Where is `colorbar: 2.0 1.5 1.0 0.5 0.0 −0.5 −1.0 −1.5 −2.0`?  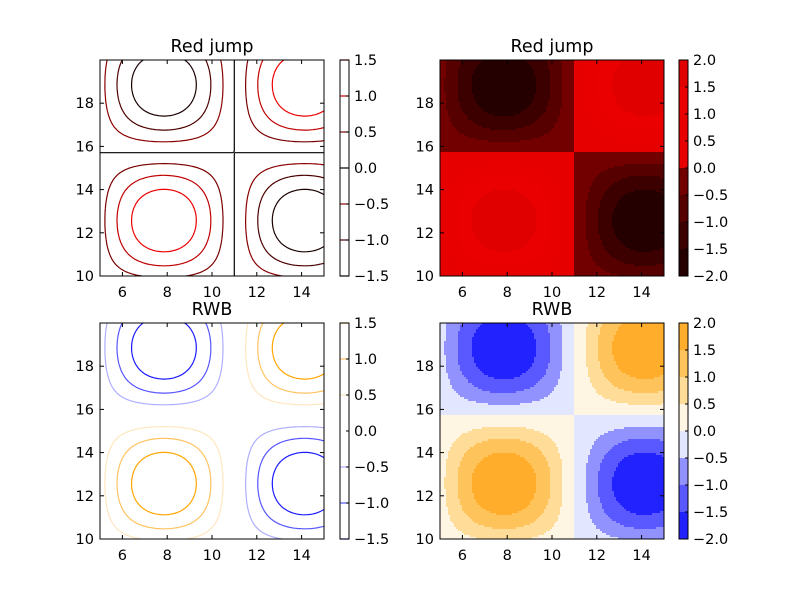 colorbar: 2.0 1.5 1.0 0.5 0.0 −0.5 −1.0 −1.5 −2.0 is located at coordinates (703, 432).